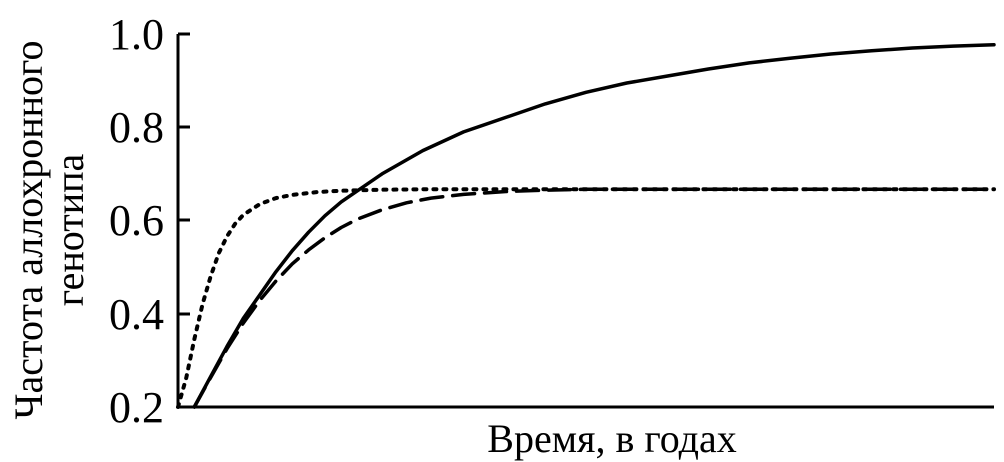 Image resolution: width=1004 pixels, height=462 pixels. I want to click on y-ticks: 0.2 0.4 0.6 0.8 1.0, so click(149, 221).